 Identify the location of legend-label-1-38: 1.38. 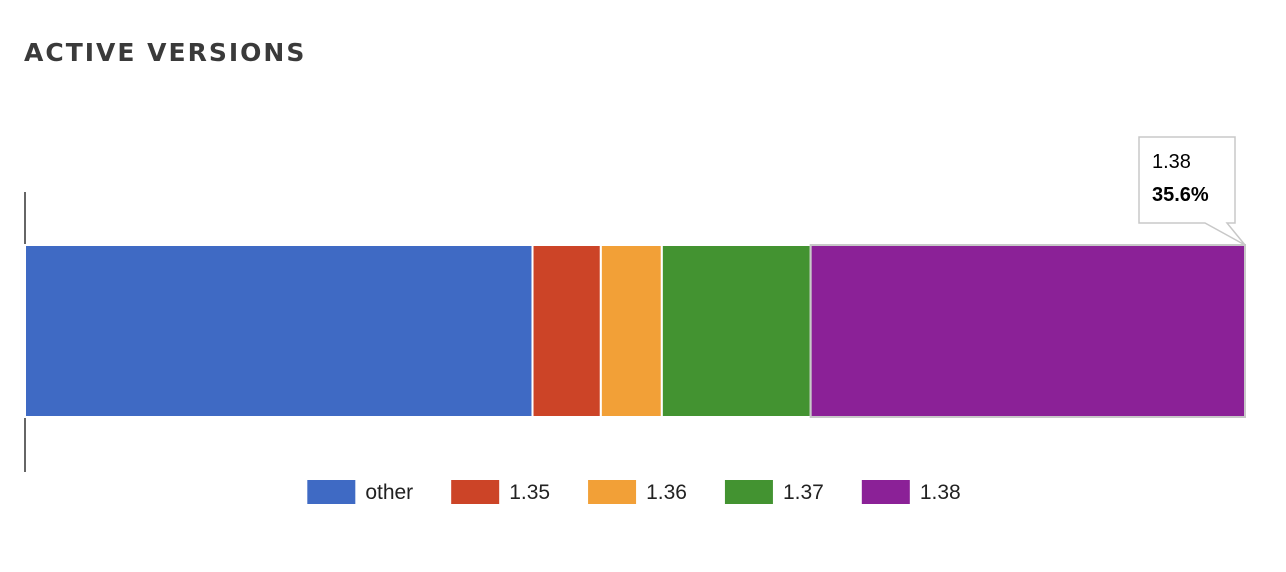
(940, 492).